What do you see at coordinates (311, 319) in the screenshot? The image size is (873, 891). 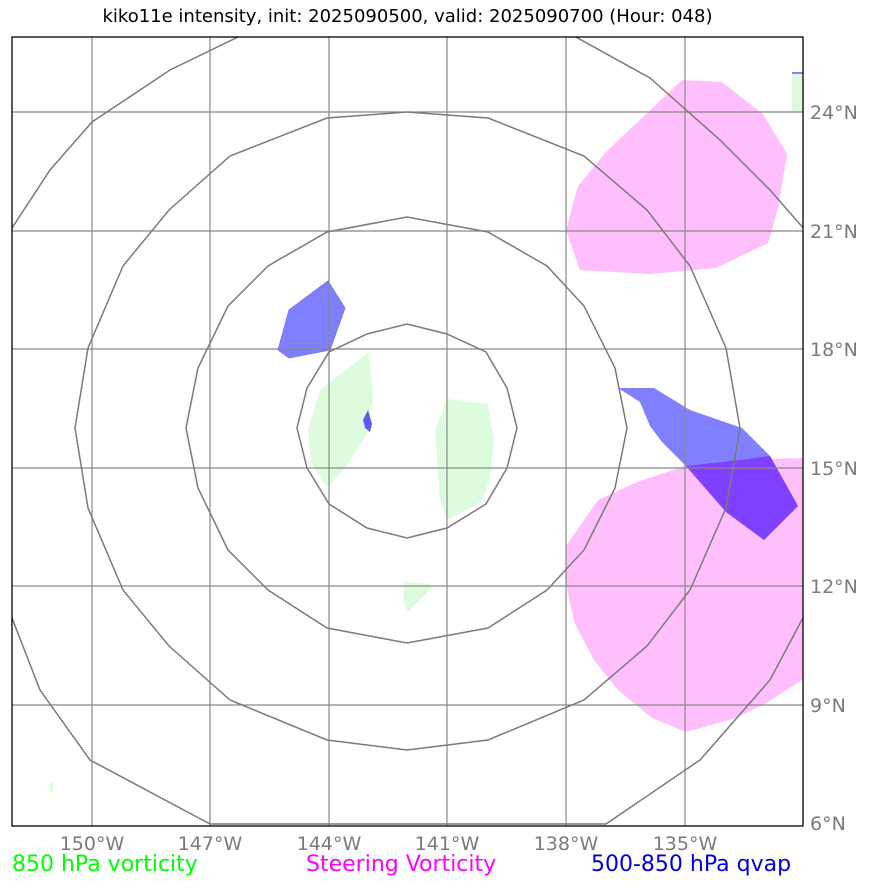 I see `qvap-area-northwest` at bounding box center [311, 319].